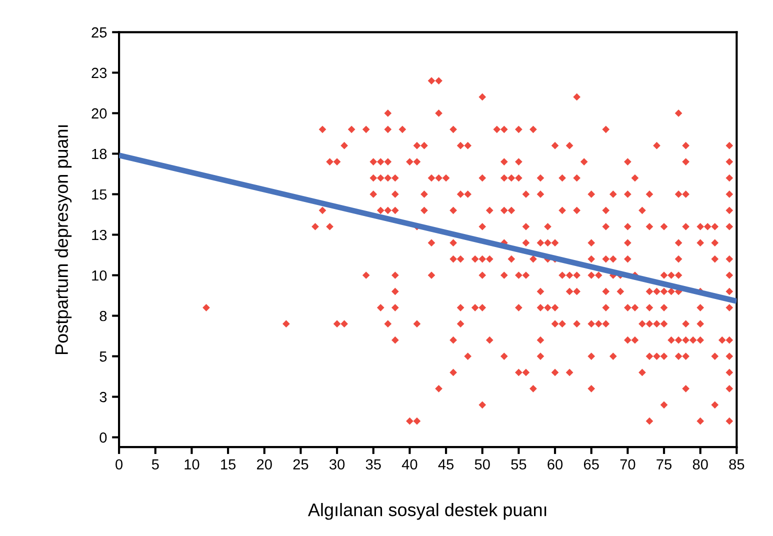 Image resolution: width=773 pixels, height=536 pixels. I want to click on y-tick-label: 10, so click(99, 275).